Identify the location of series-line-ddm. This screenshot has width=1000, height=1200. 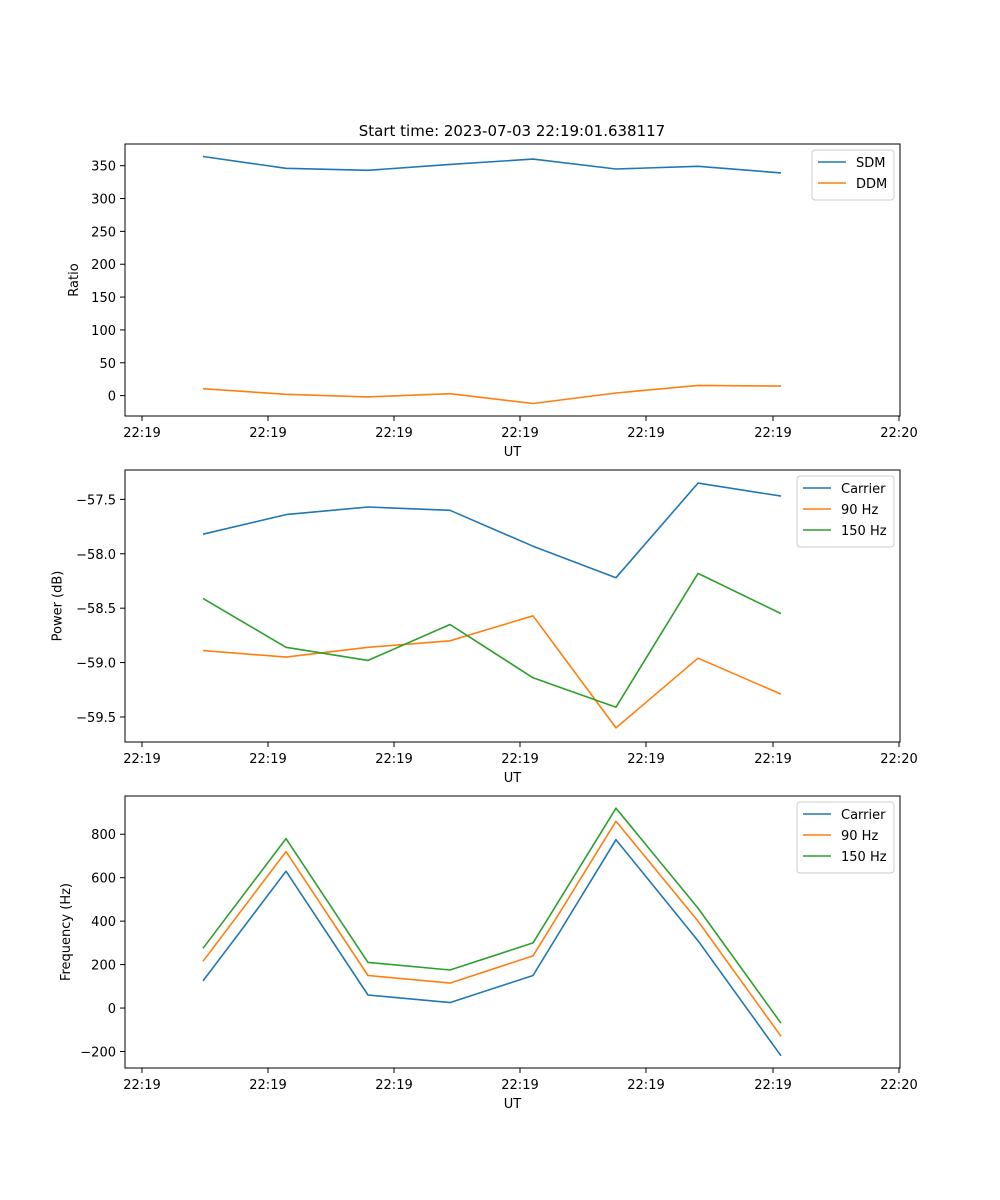
(492, 394).